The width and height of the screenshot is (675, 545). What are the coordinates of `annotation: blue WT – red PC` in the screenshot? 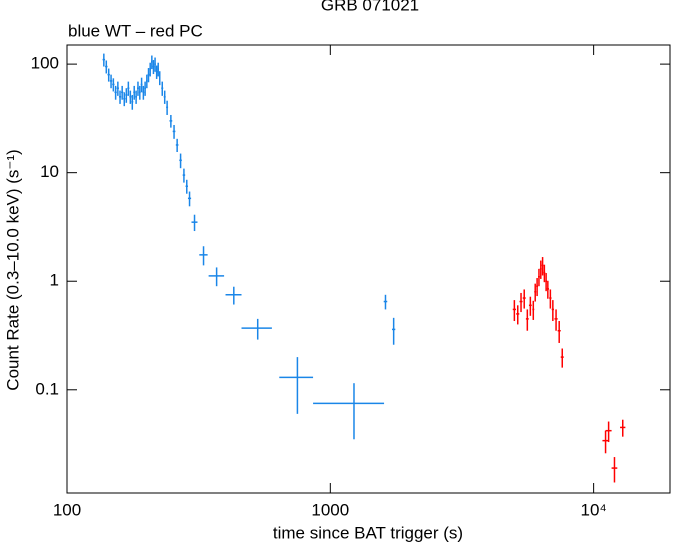 It's located at (135, 30).